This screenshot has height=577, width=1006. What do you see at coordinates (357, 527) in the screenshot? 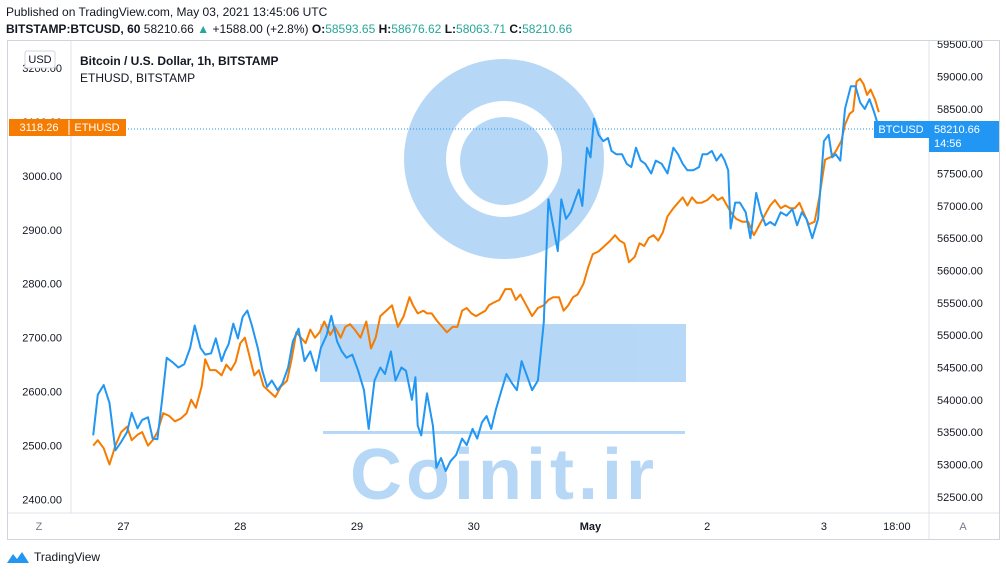
I see `time-tick-label: 29` at bounding box center [357, 527].